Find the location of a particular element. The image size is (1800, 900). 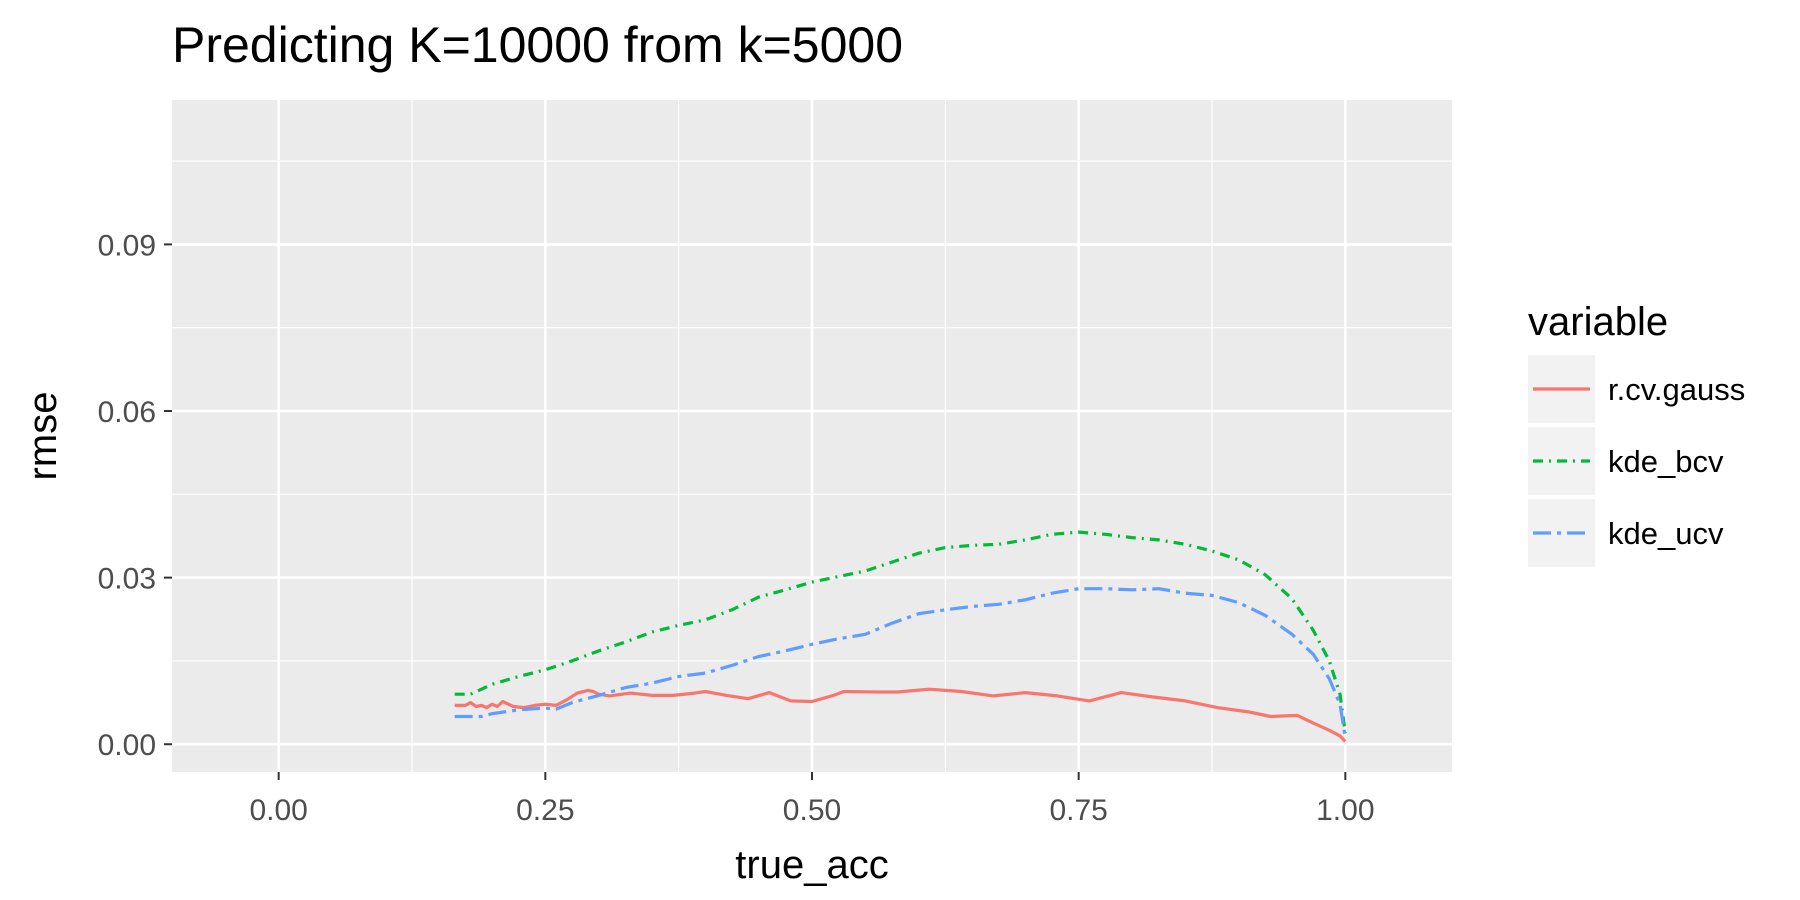

legend-label: kde_ucv is located at coordinates (1666, 533).